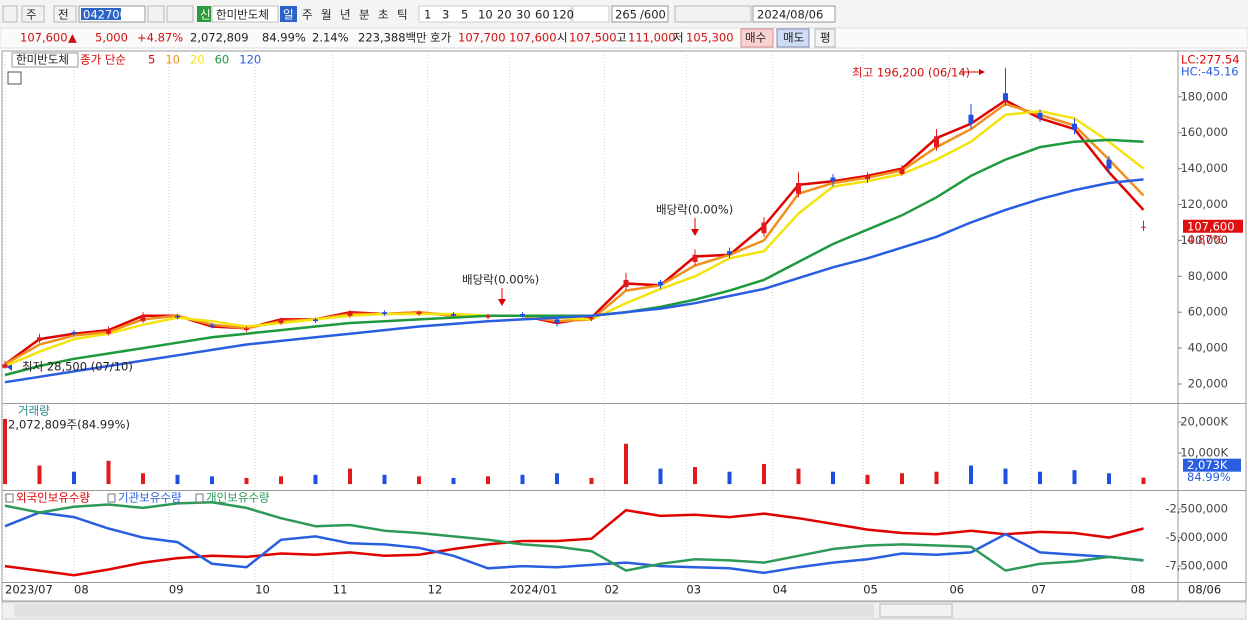  What do you see at coordinates (713, 14) in the screenshot?
I see `tool-buttons` at bounding box center [713, 14].